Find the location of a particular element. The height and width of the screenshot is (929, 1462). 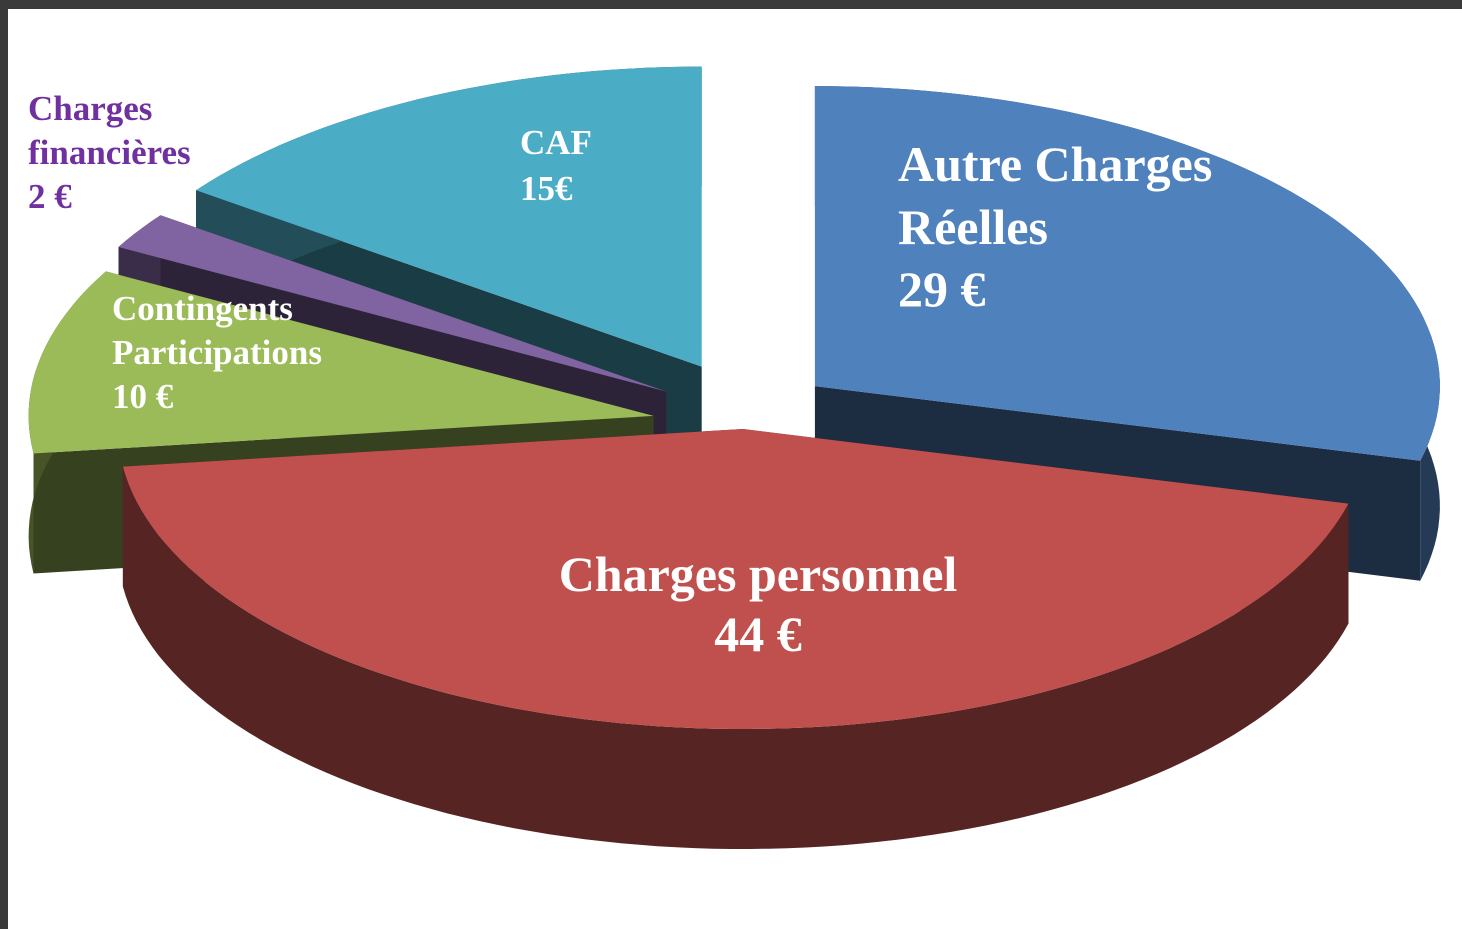

slice-label: Autre Charges Réelles 29 € is located at coordinates (1088, 227).